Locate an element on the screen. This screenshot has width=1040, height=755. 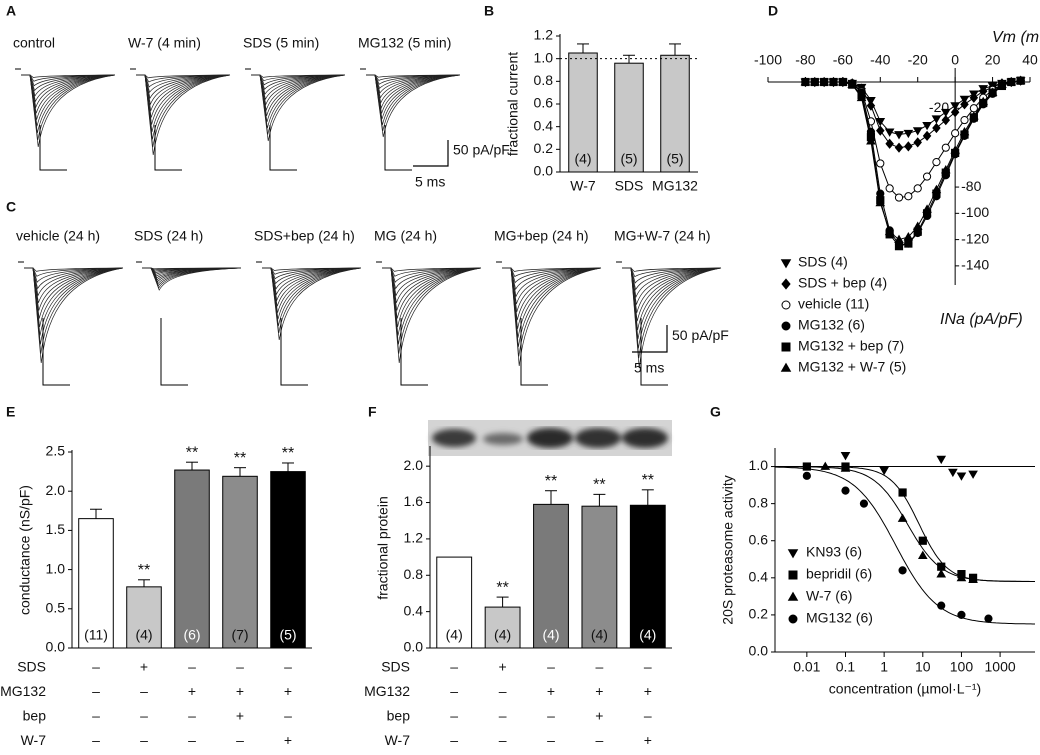
western-blot is located at coordinates (550, 438).